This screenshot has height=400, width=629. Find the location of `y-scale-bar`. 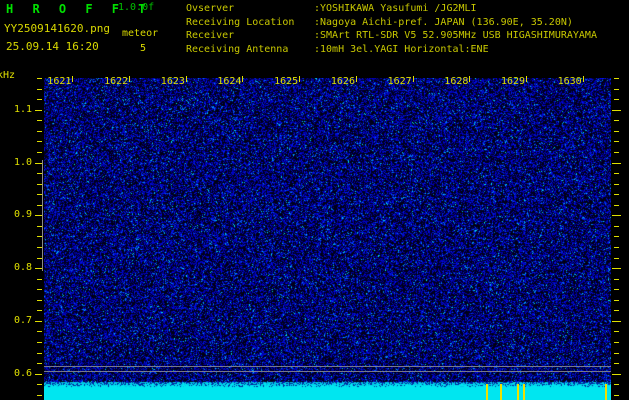

y-scale-bar is located at coordinates (42, 215).